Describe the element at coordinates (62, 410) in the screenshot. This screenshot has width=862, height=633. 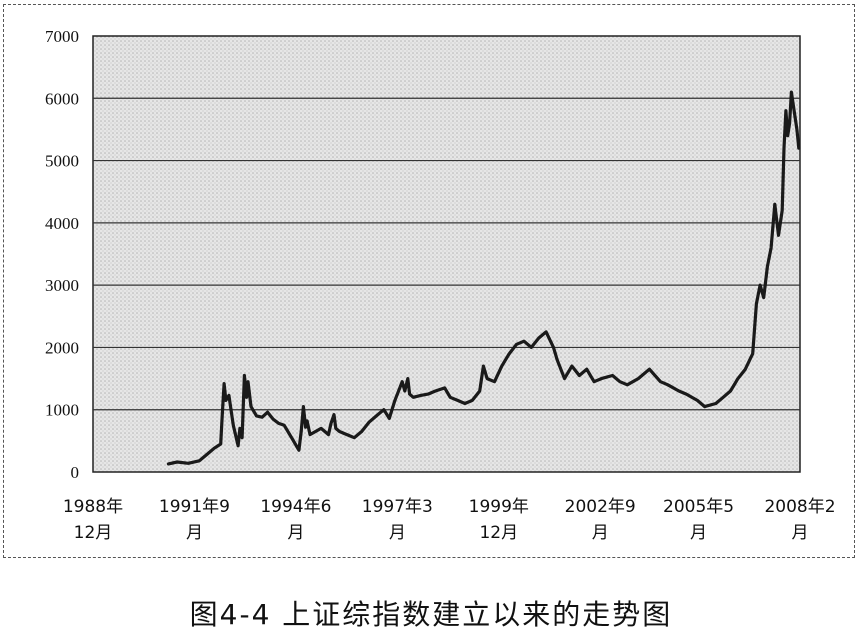
I see `y-tick-label: 1000` at that location.